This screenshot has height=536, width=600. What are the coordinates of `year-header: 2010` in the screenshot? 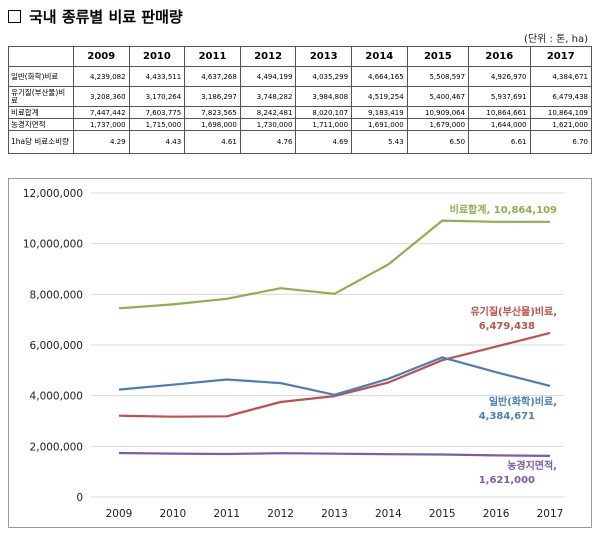 It's located at (157, 56).